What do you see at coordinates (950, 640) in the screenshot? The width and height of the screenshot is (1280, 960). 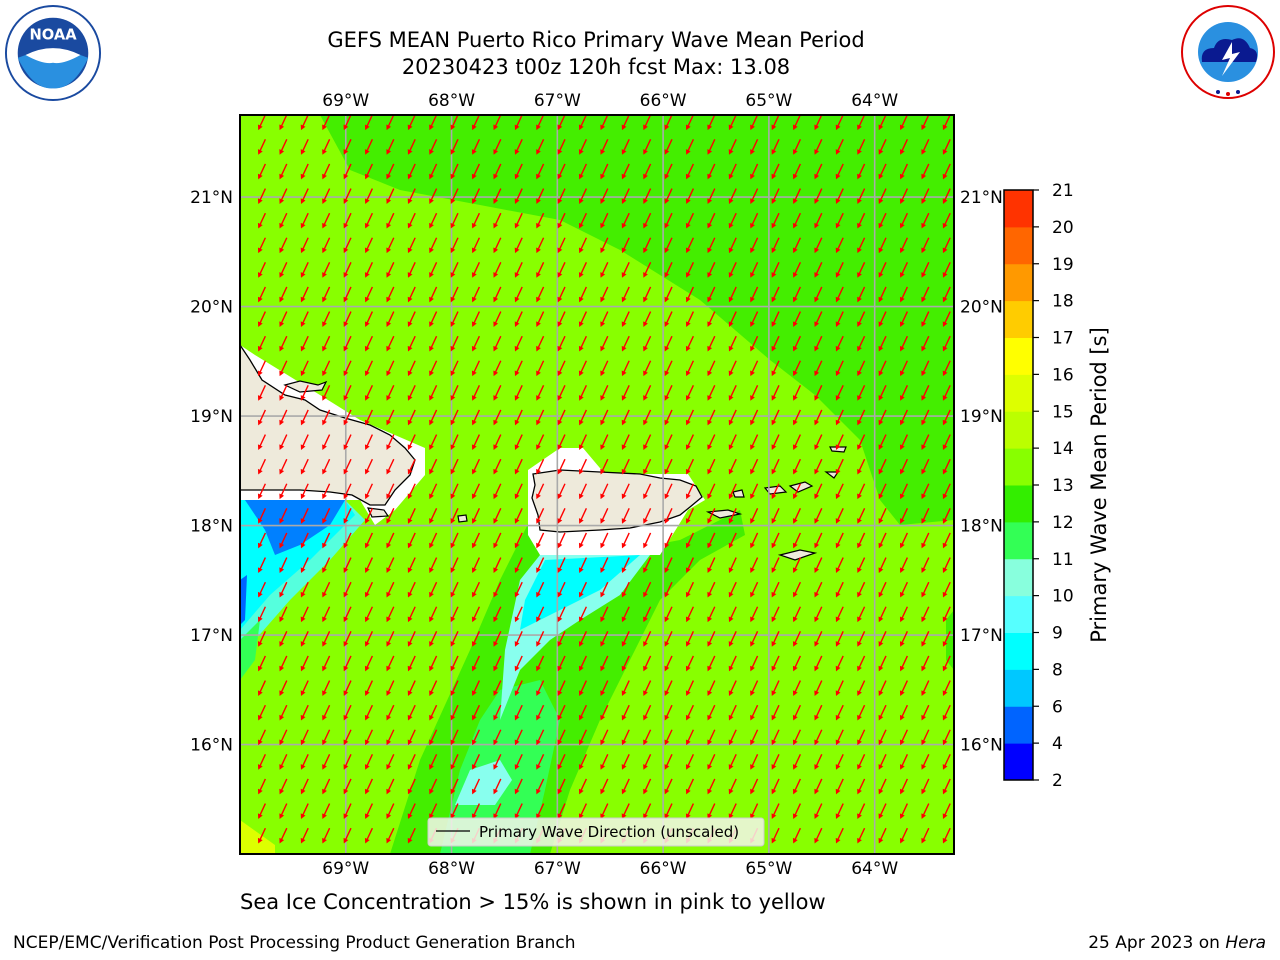 I see `higher-period-zone-east` at bounding box center [950, 640].